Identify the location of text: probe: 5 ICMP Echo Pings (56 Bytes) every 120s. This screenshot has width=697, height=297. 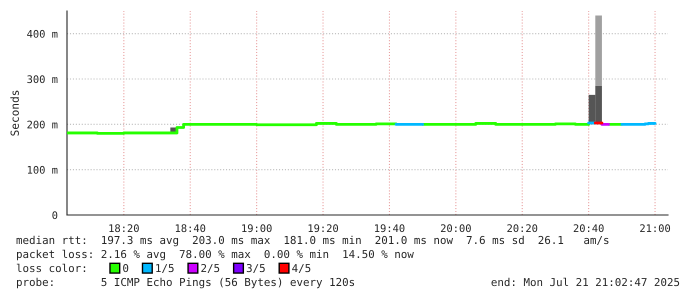
(185, 283).